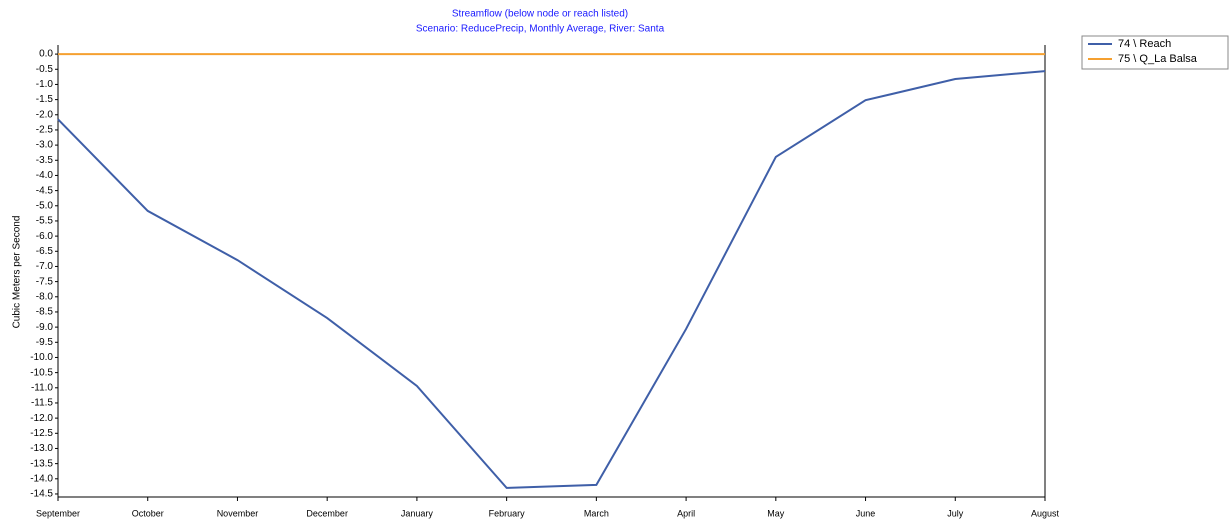  What do you see at coordinates (45, 251) in the screenshot?
I see `y-tick-label: -6.5` at bounding box center [45, 251].